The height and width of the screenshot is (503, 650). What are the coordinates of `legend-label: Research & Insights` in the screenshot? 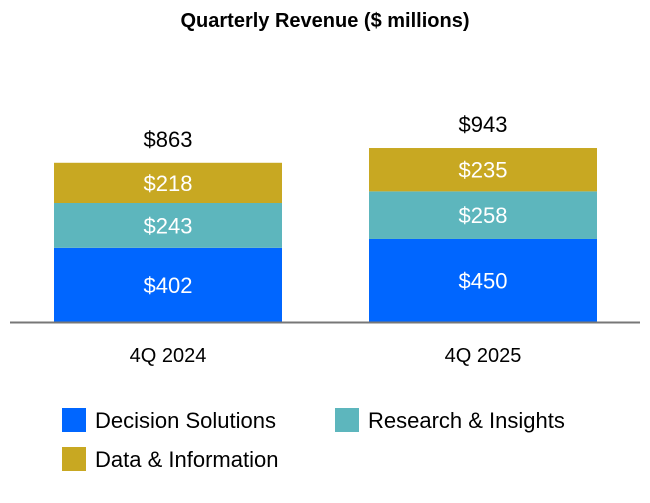 It's located at (466, 420).